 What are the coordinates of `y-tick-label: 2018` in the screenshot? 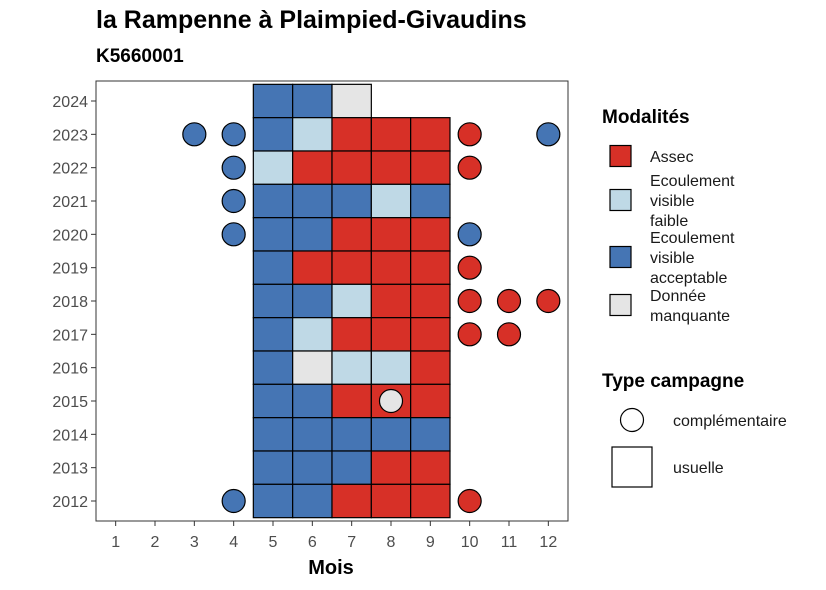 It's located at (70, 302).